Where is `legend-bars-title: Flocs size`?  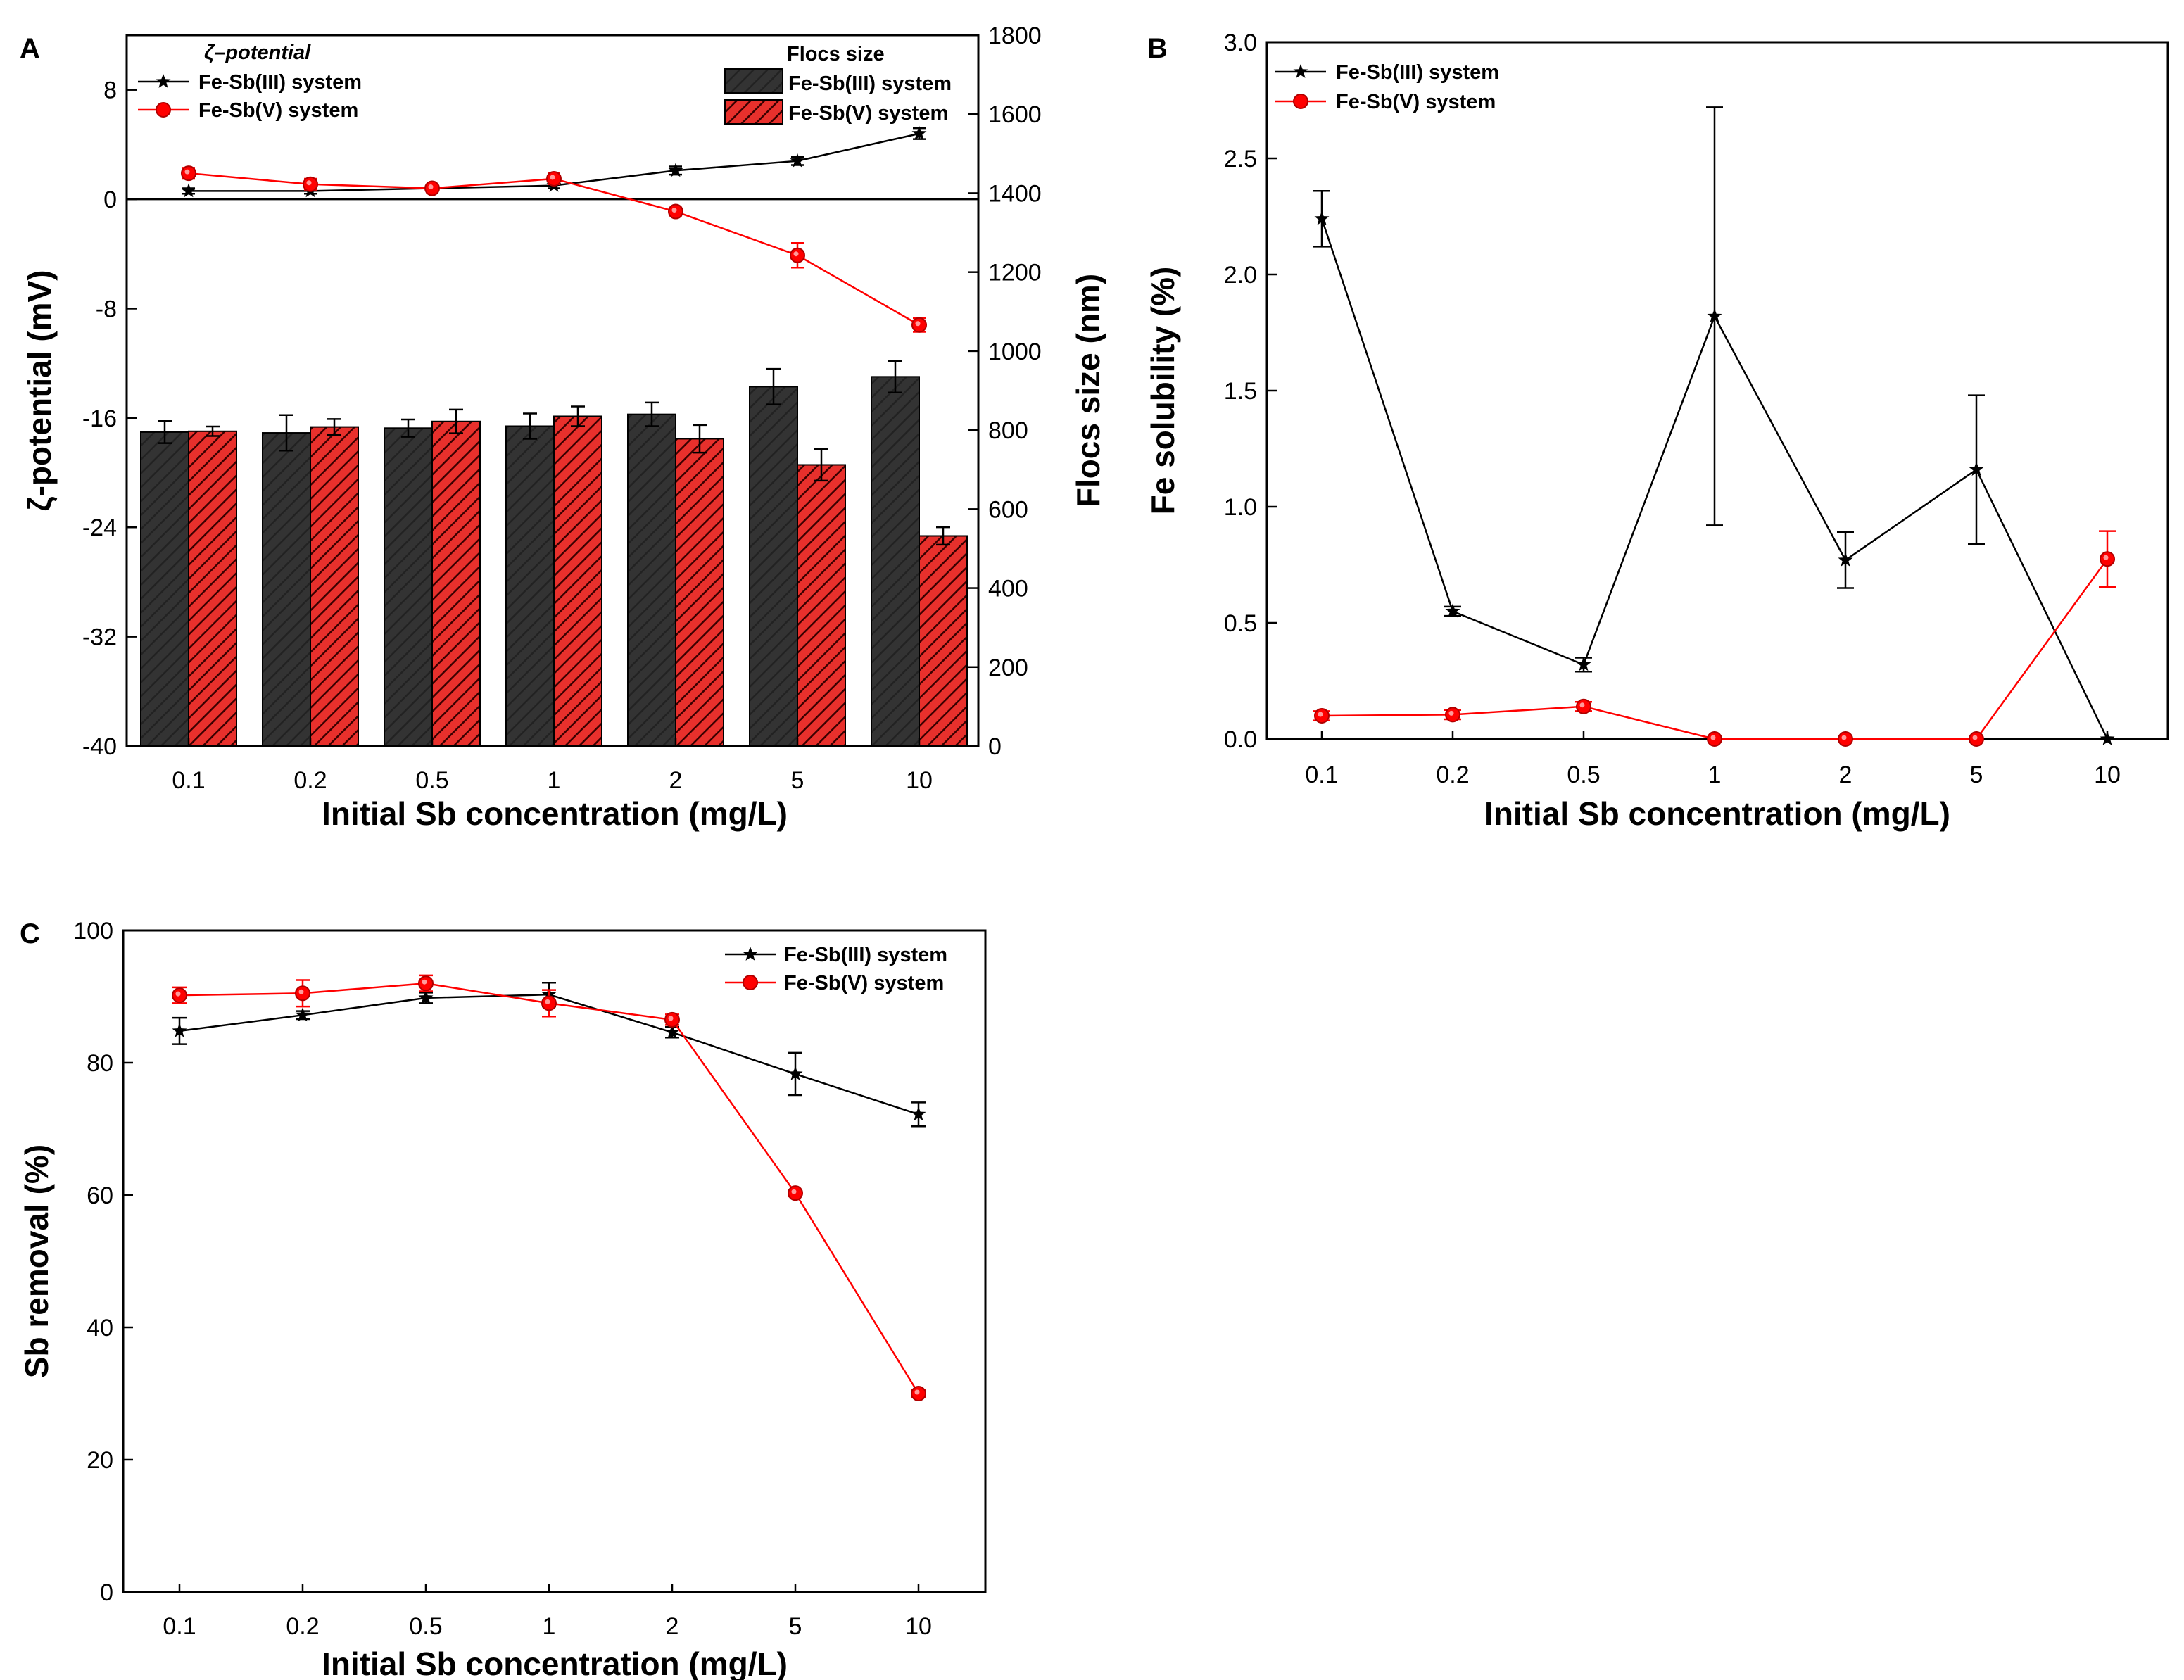 legend-bars-title: Flocs size is located at coordinates (836, 54).